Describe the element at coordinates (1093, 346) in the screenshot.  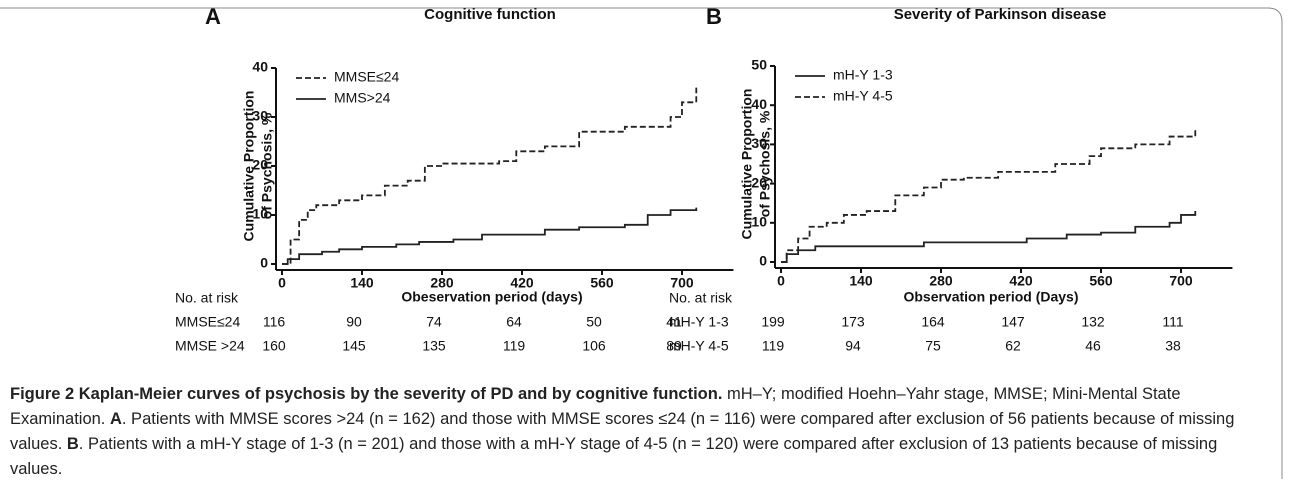
I see `risk-count: 46` at that location.